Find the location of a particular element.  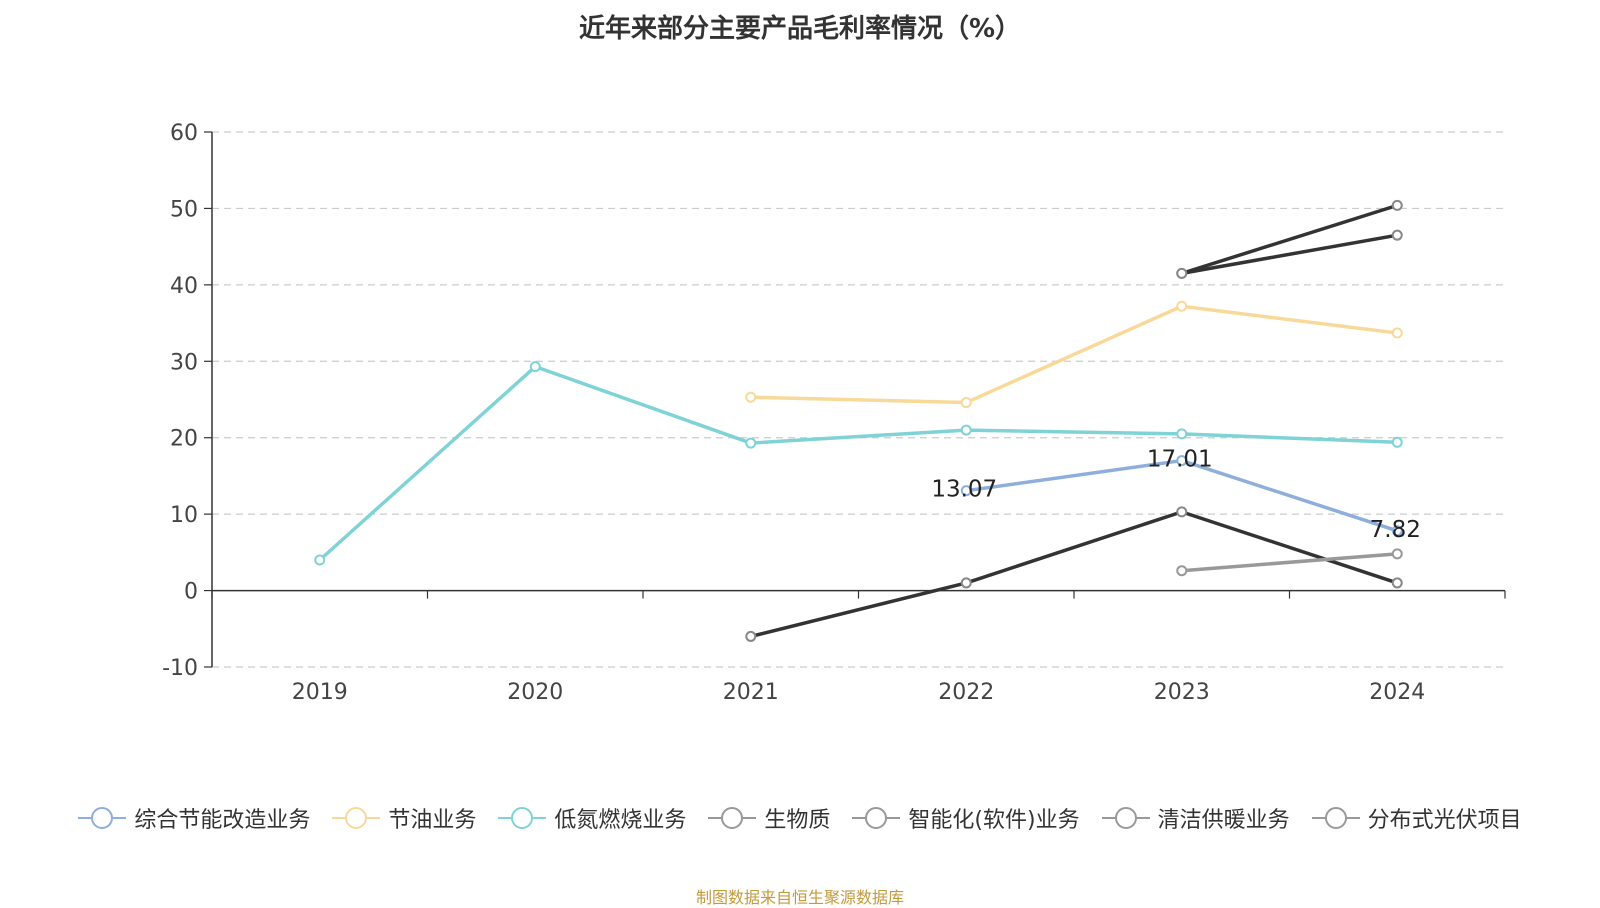

legend-item: 综合节能改造业务 is located at coordinates (194, 818).